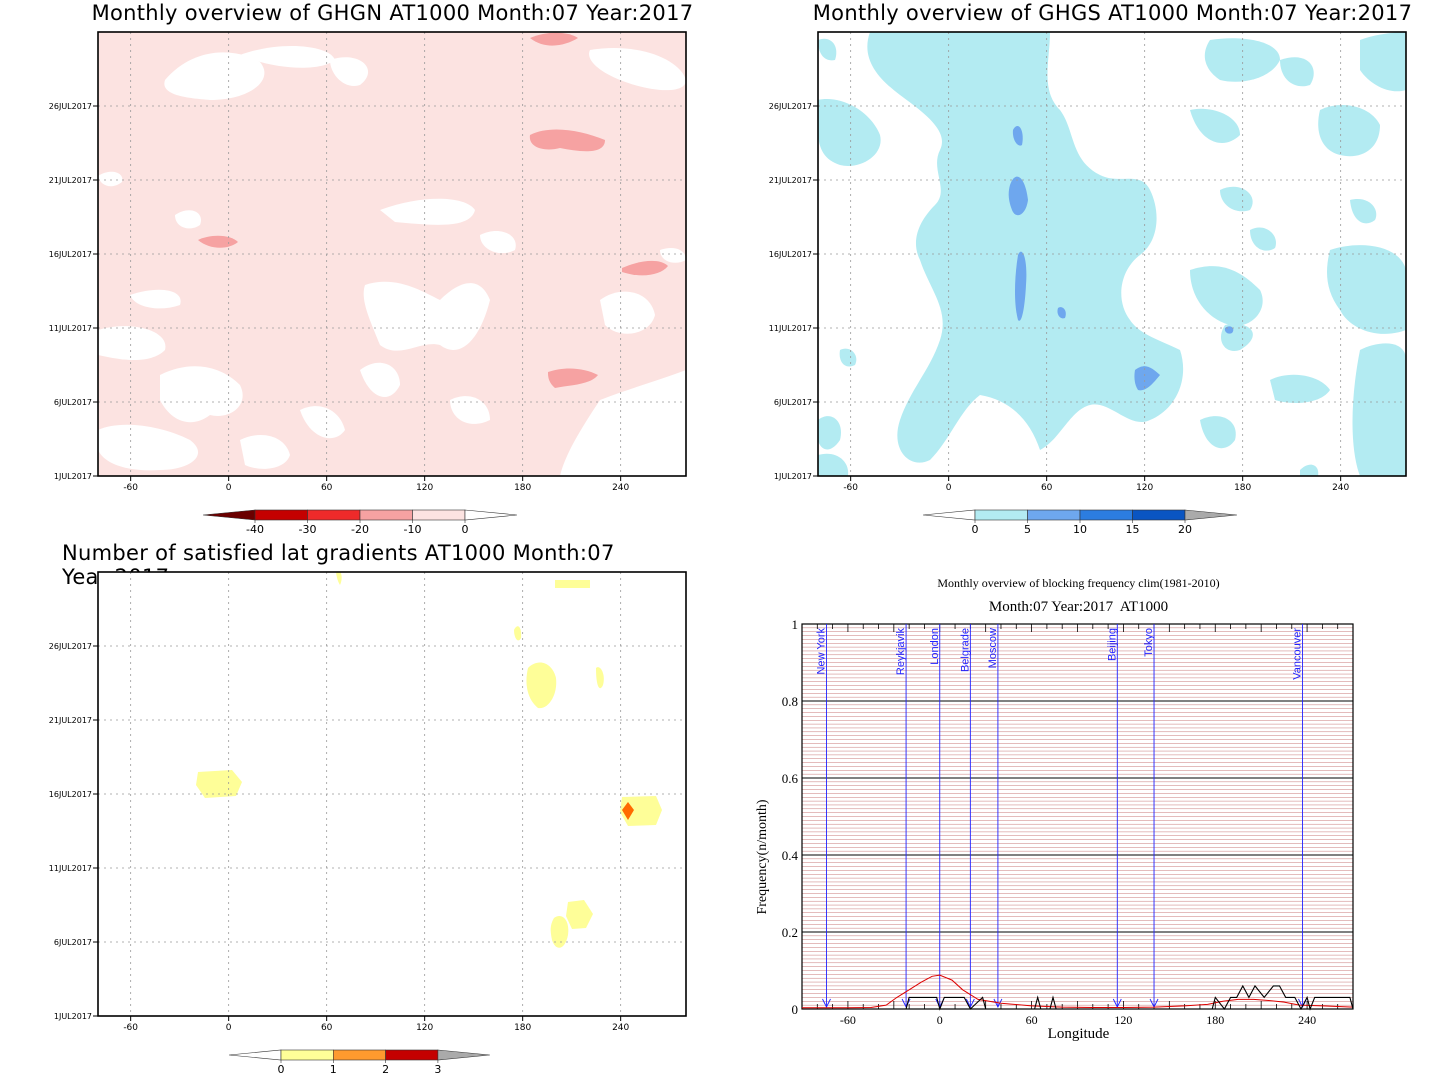  Describe the element at coordinates (491, 515) in the screenshot. I see `ghgn-colorbar-high-arrow` at that location.